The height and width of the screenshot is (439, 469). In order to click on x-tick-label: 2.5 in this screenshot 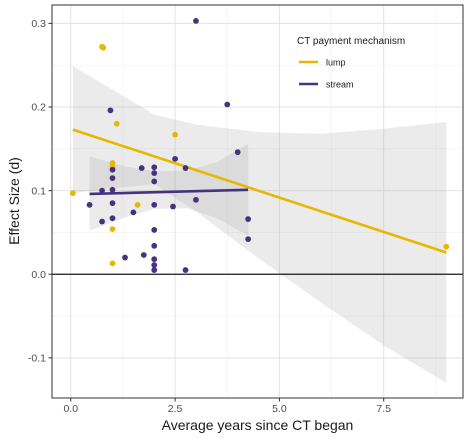, I will do `click(175, 409)`.